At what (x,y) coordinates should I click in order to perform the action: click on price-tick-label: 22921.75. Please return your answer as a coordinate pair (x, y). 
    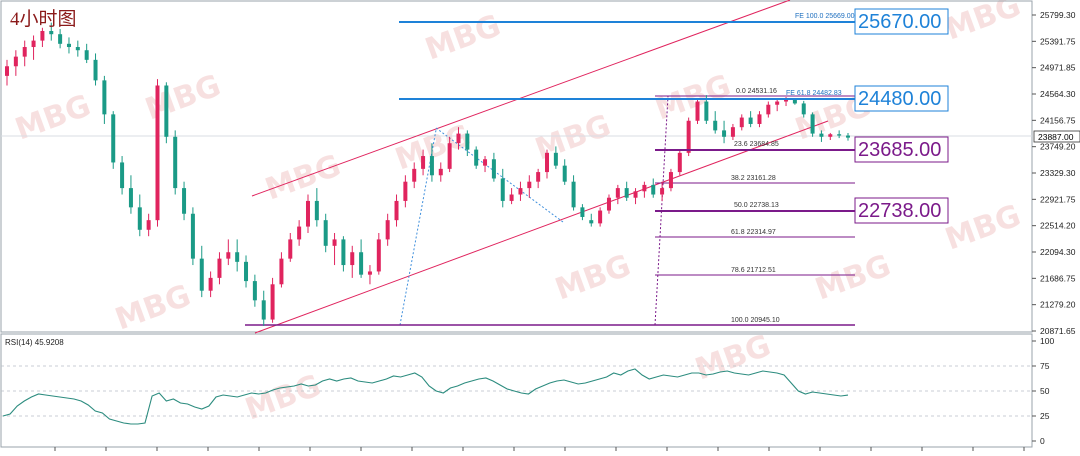
    Looking at the image, I should click on (1058, 199).